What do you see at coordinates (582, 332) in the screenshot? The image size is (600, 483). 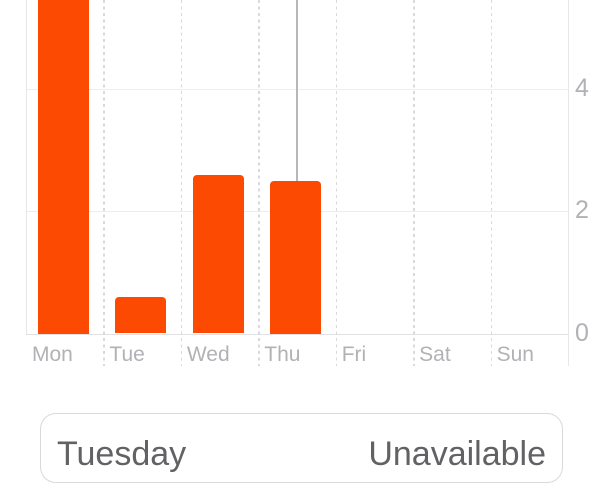 I see `y-axis-tick-0: 0` at bounding box center [582, 332].